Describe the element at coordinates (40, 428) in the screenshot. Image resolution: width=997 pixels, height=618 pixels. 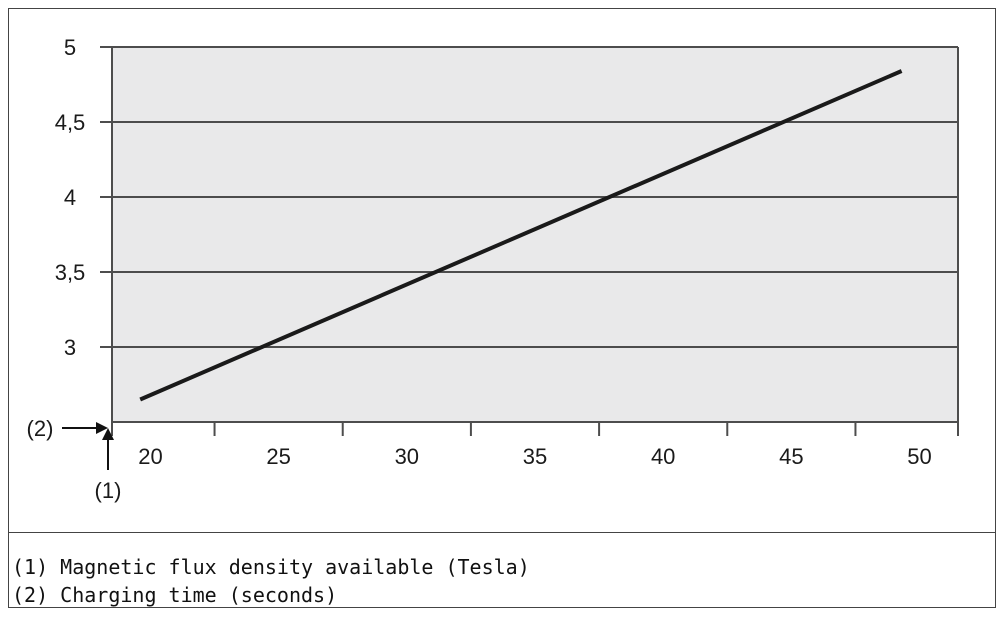
I see `y-marker-label: (2)` at that location.